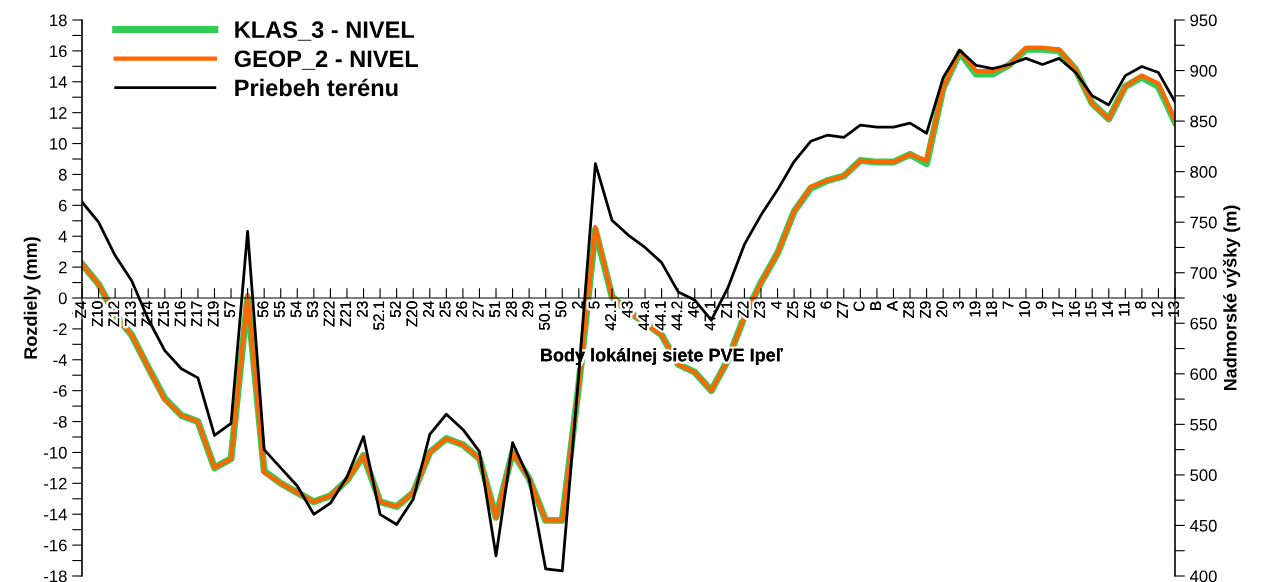  What do you see at coordinates (1025, 309) in the screenshot?
I see `x-tick-label: 10` at bounding box center [1025, 309].